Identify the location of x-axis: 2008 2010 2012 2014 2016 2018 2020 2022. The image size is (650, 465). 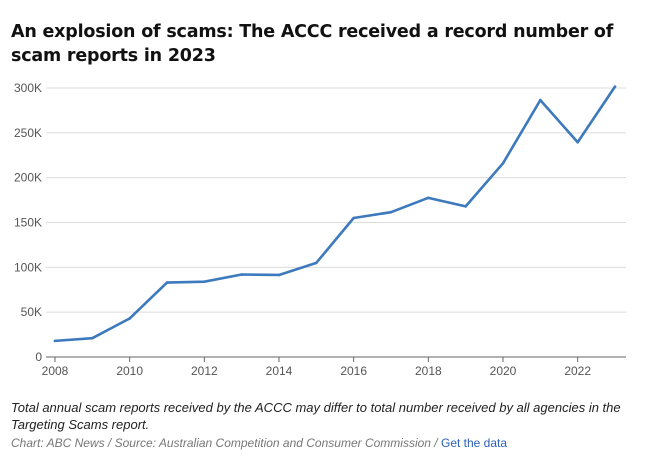
(316, 367).